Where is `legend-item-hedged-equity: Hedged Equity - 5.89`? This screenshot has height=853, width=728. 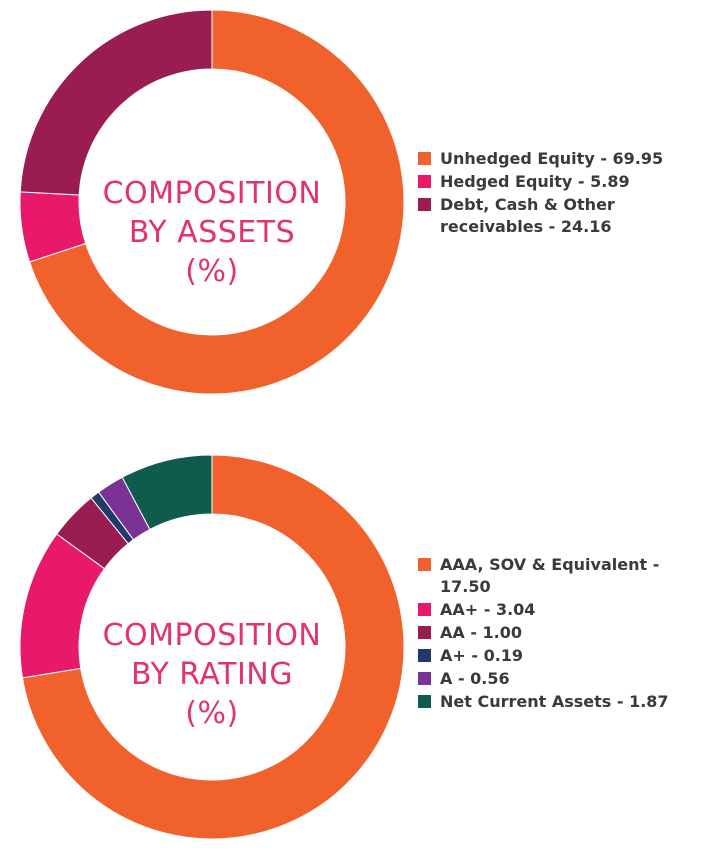 legend-item-hedged-equity: Hedged Equity - 5.89 is located at coordinates (568, 182).